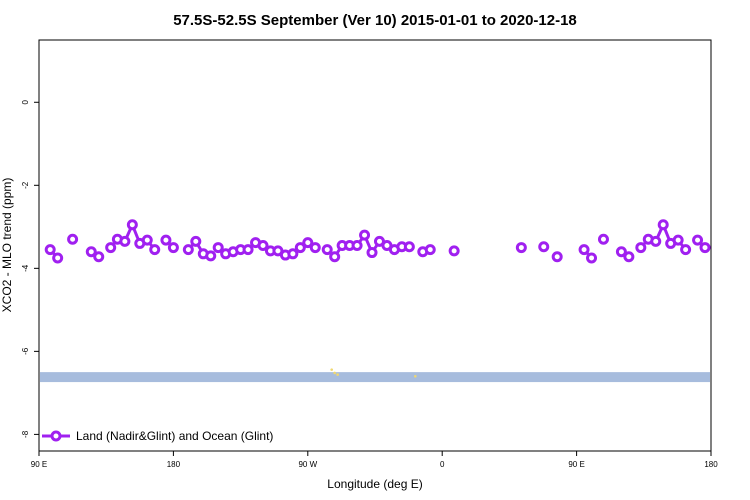  What do you see at coordinates (374, 484) in the screenshot?
I see `x-axis-label: Longitude (deg E)` at bounding box center [374, 484].